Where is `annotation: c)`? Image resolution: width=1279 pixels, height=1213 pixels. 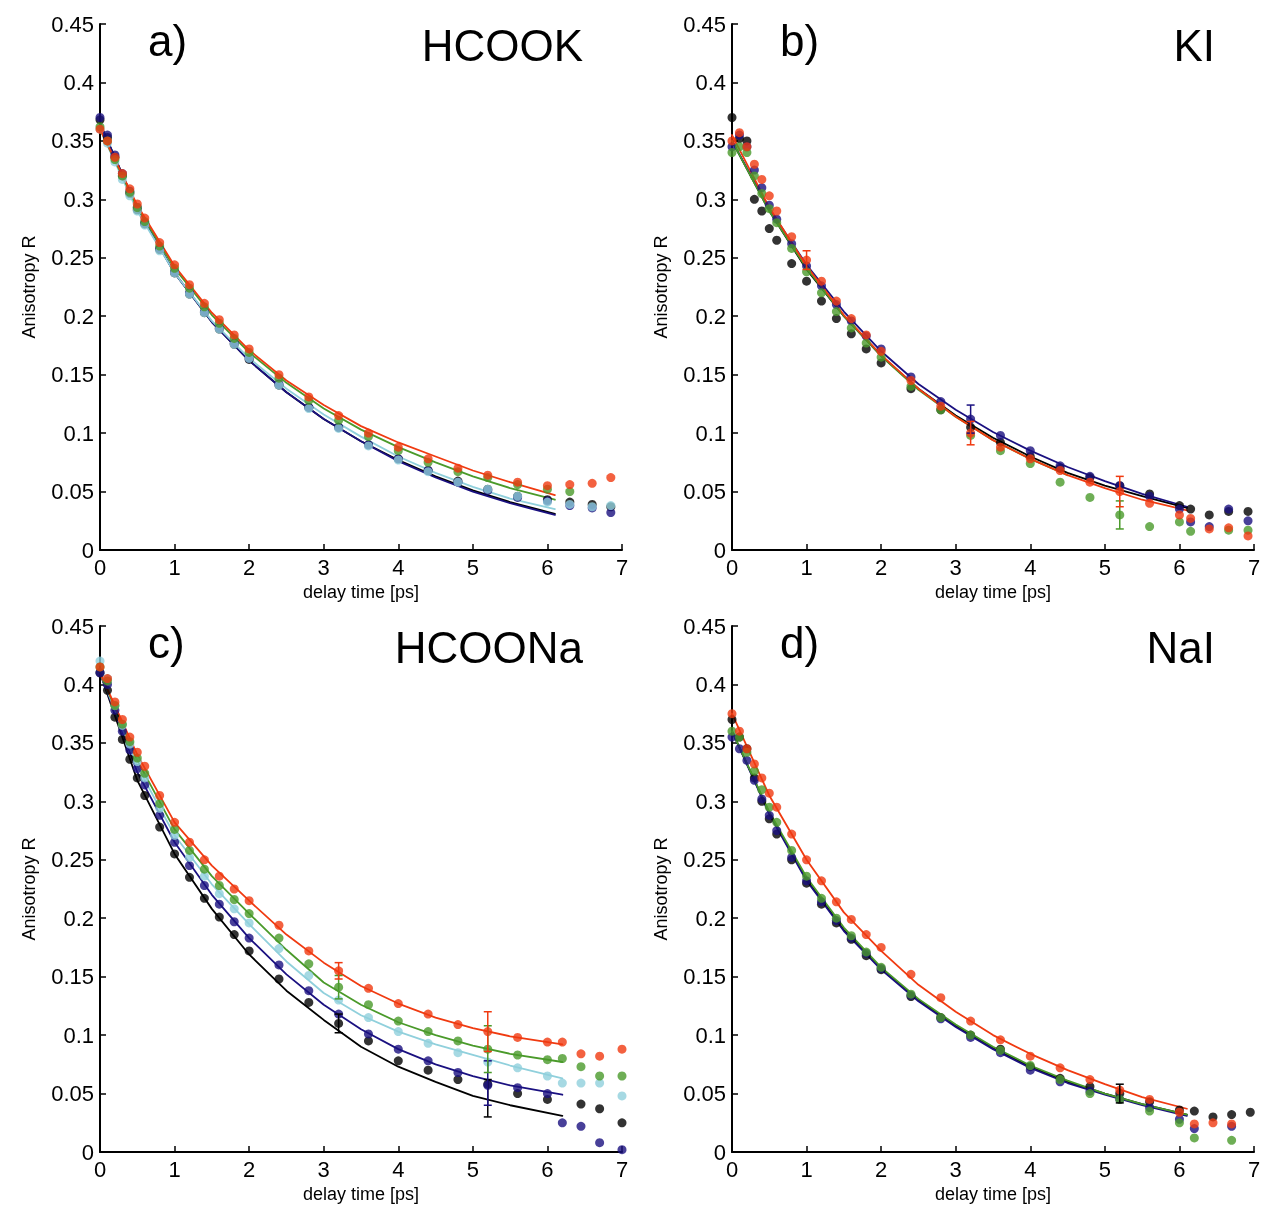
annotation: c) is located at coordinates (166, 642).